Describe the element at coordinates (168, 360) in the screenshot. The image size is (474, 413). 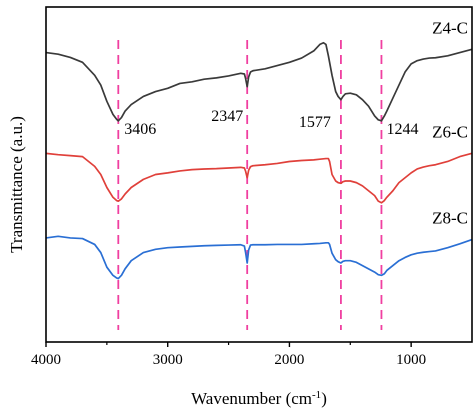
I see `x-tick-label-3000: 3000` at that location.